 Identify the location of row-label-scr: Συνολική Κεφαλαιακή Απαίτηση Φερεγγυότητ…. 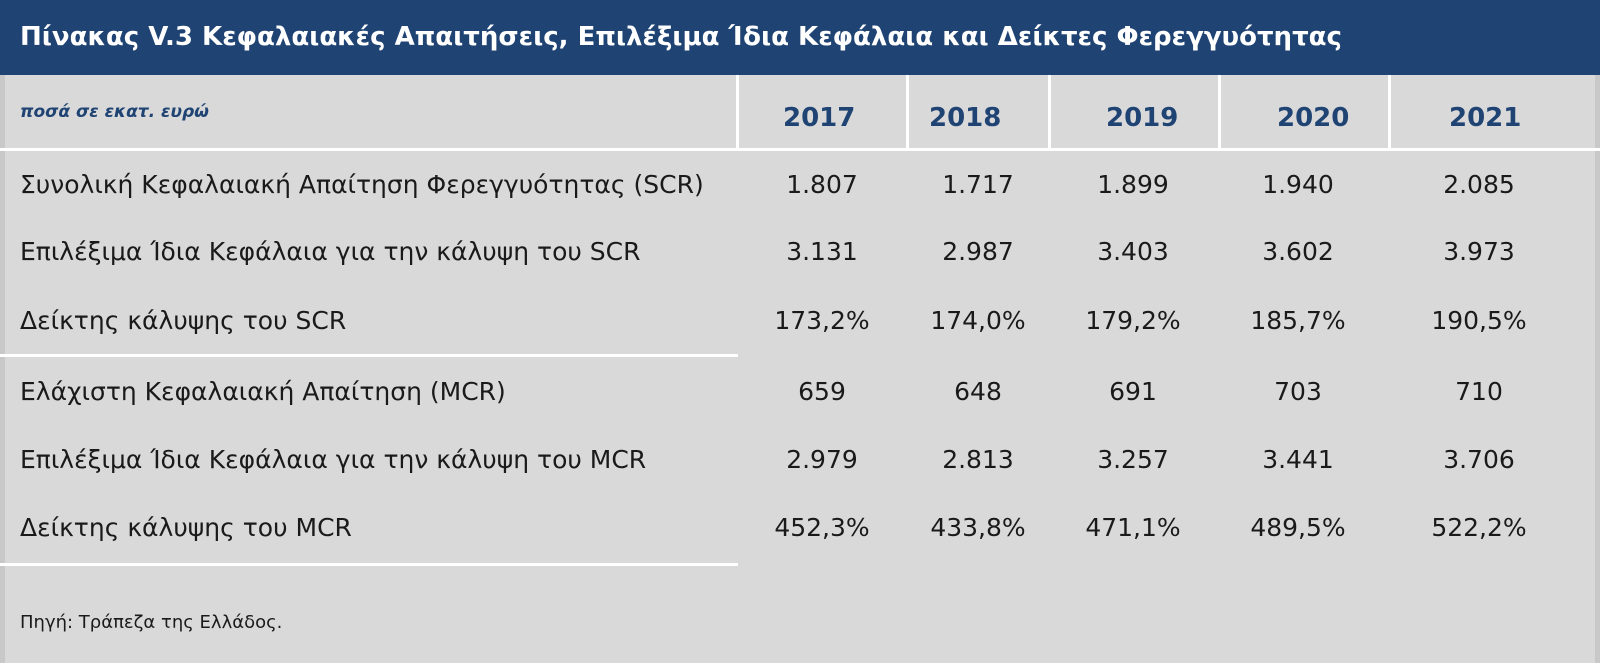
(362, 184).